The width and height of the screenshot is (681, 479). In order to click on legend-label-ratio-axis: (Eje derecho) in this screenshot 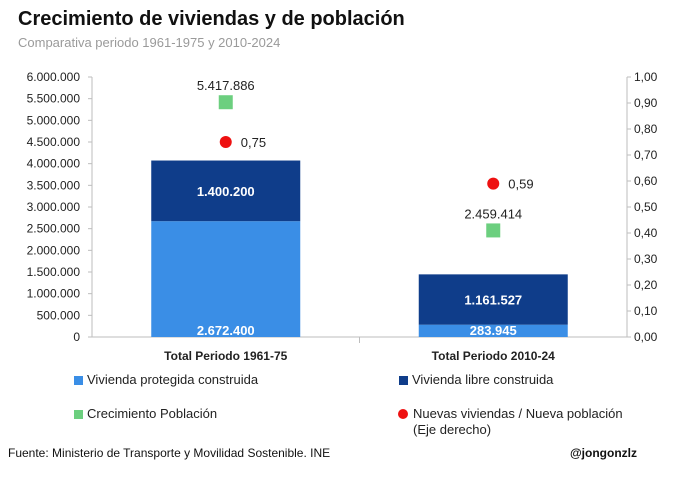, I will do `click(452, 429)`.